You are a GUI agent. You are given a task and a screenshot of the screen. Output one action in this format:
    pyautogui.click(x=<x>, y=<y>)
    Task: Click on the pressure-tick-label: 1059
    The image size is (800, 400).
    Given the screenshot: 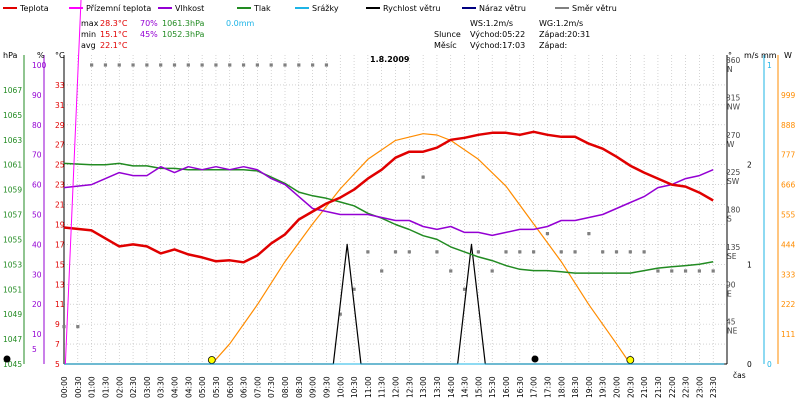 What is the action you would take?
    pyautogui.click(x=12, y=190)
    